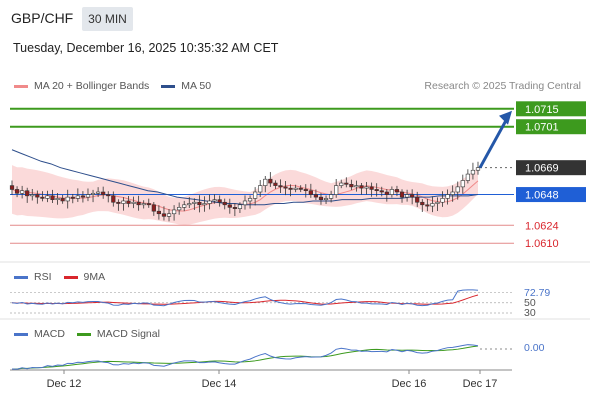 Image resolution: width=590 pixels, height=400 pixels. Describe the element at coordinates (551, 109) in the screenshot. I see `level-label-box-1.0715` at that location.